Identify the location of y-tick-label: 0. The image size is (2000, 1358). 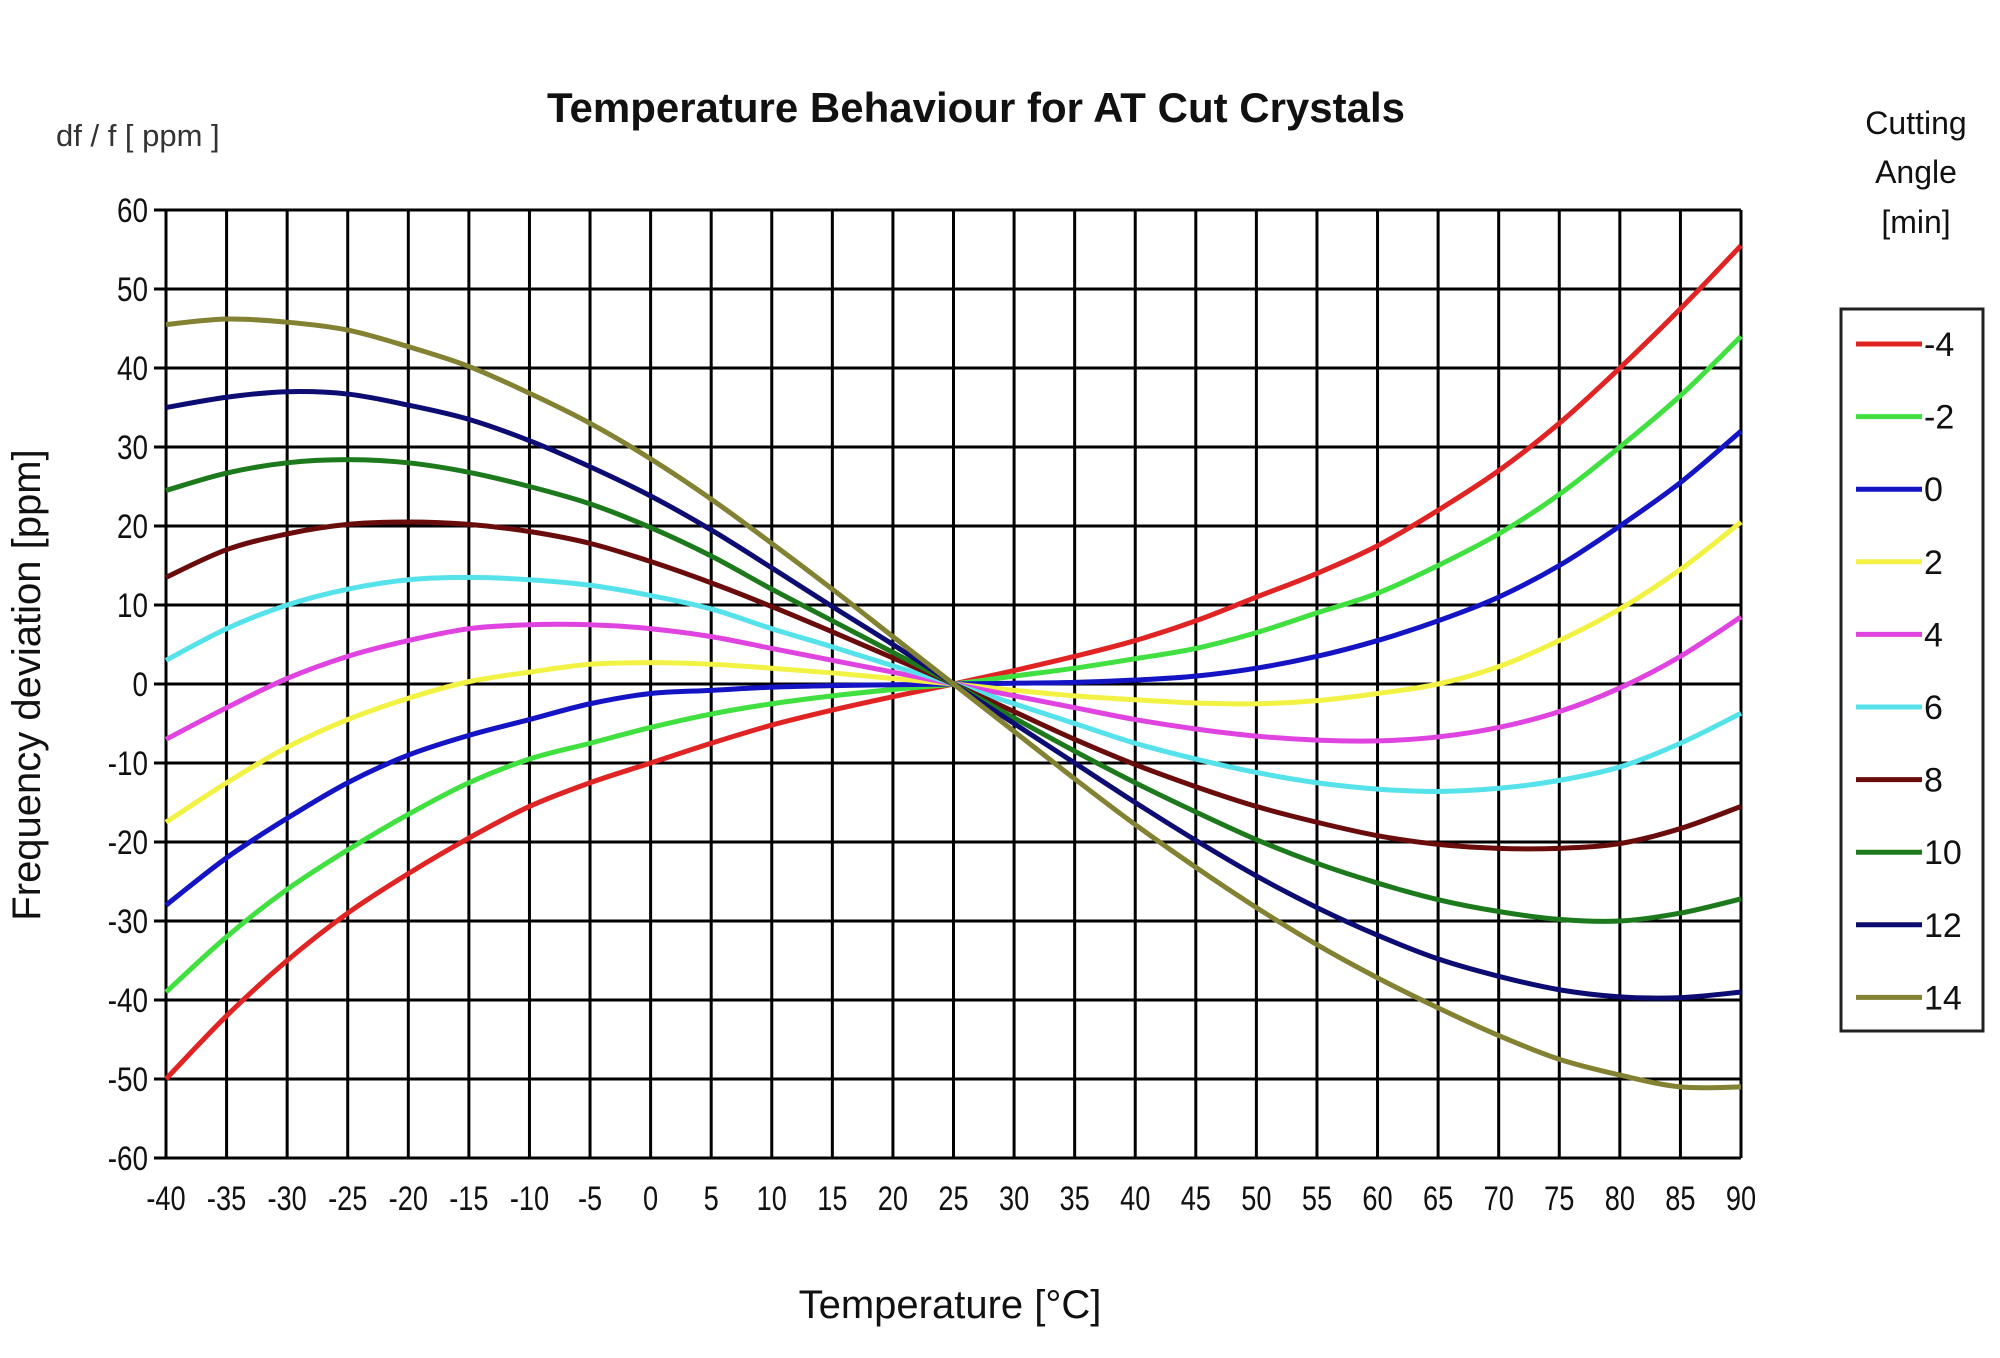
(140, 684).